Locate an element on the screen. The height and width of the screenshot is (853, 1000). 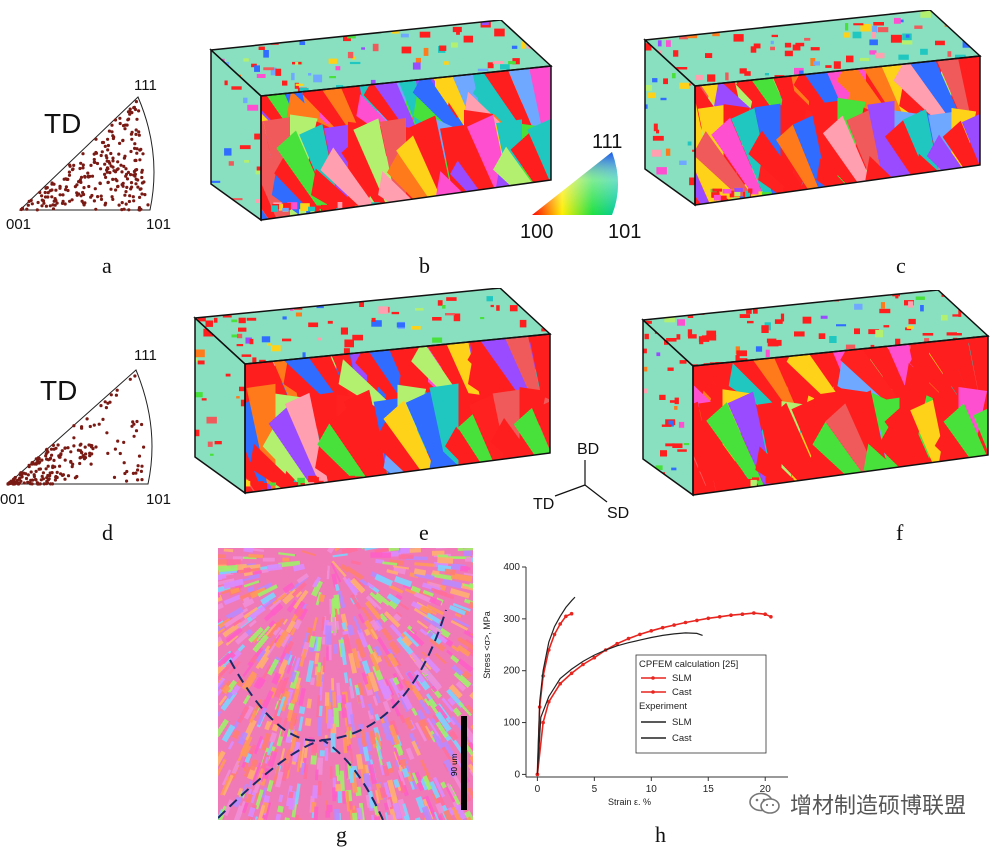
legend-entry-slm-calc-marker is located at coordinates (653, 678).